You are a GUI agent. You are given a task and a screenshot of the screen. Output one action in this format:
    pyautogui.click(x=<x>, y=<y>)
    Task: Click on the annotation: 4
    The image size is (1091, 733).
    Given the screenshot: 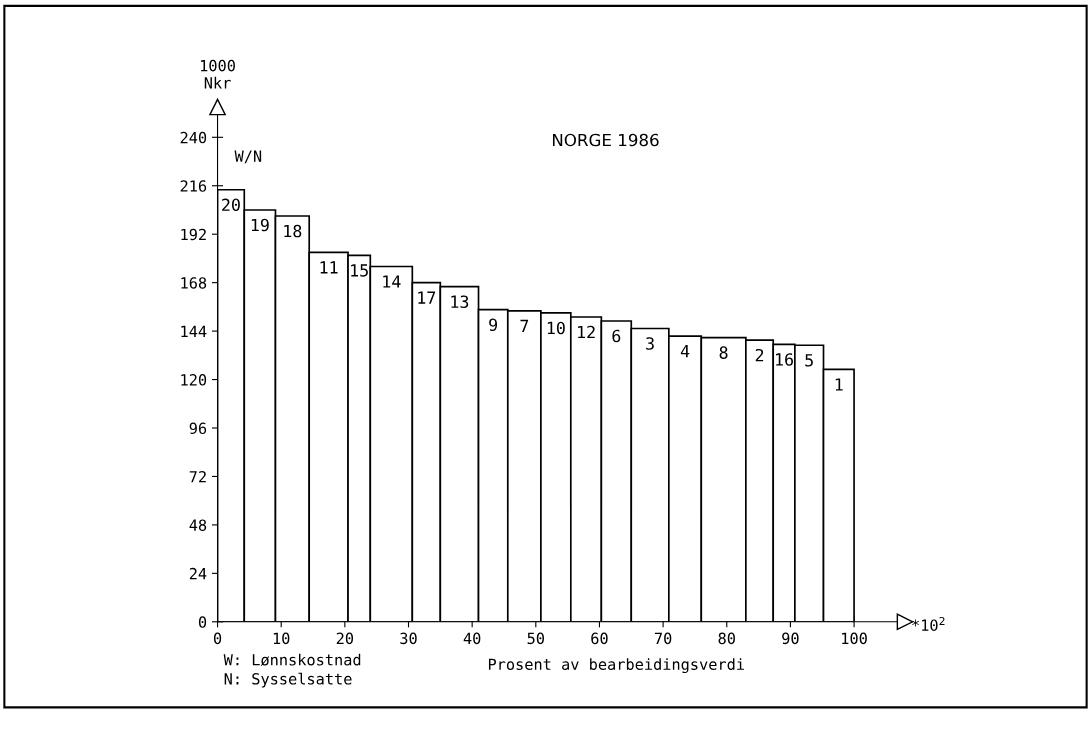 What is the action you would take?
    pyautogui.click(x=685, y=351)
    